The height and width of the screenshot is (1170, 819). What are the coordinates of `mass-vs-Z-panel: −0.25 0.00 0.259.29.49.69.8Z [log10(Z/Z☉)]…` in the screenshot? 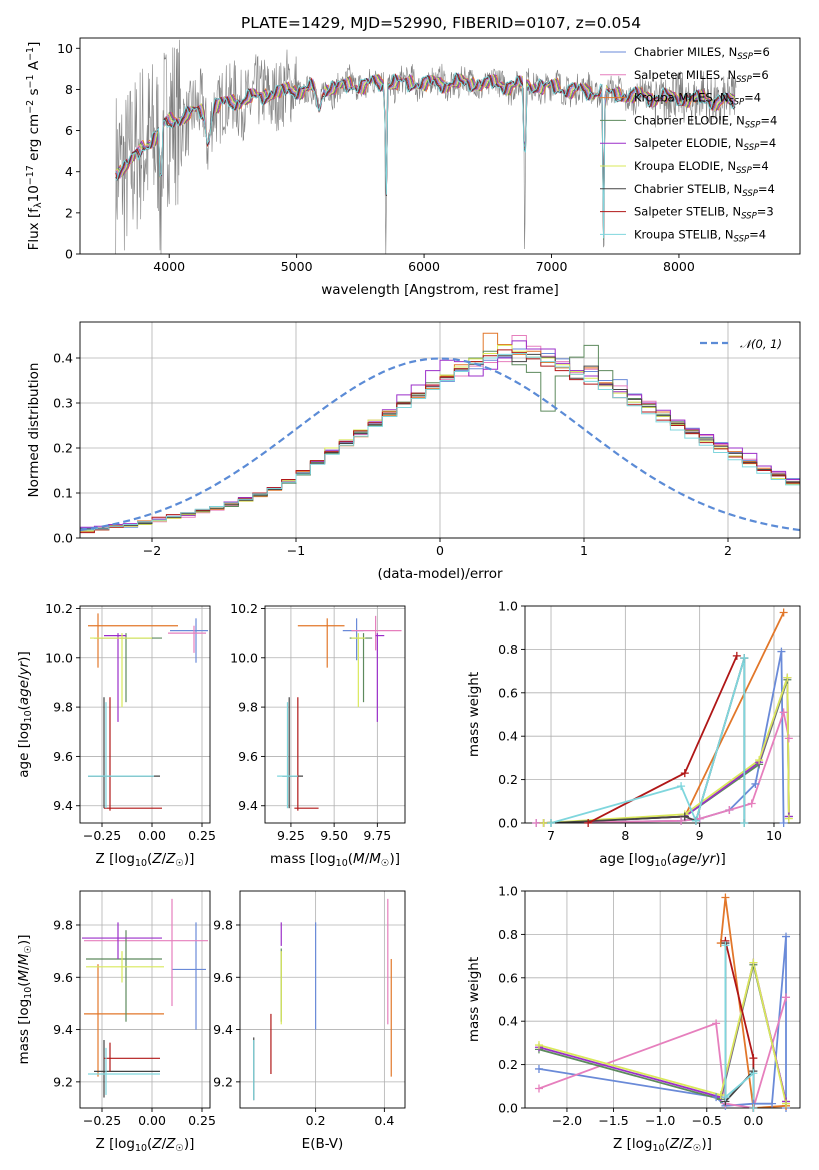 It's located at (116, 1022).